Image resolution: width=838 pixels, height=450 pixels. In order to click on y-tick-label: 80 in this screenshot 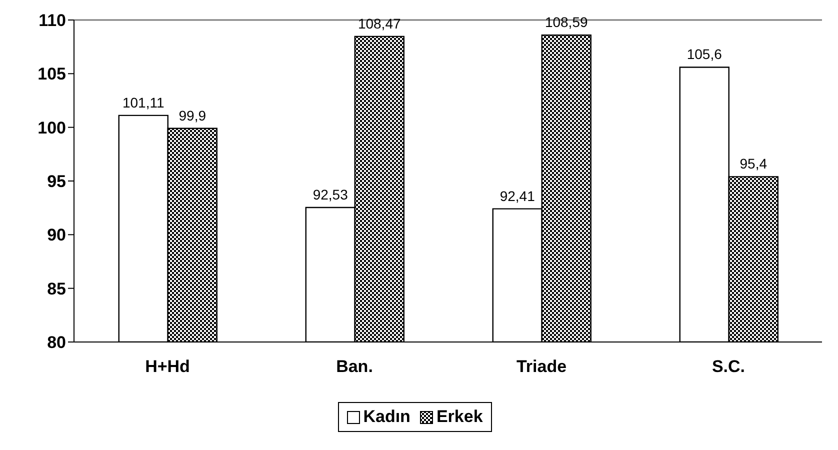, I will do `click(56, 342)`.